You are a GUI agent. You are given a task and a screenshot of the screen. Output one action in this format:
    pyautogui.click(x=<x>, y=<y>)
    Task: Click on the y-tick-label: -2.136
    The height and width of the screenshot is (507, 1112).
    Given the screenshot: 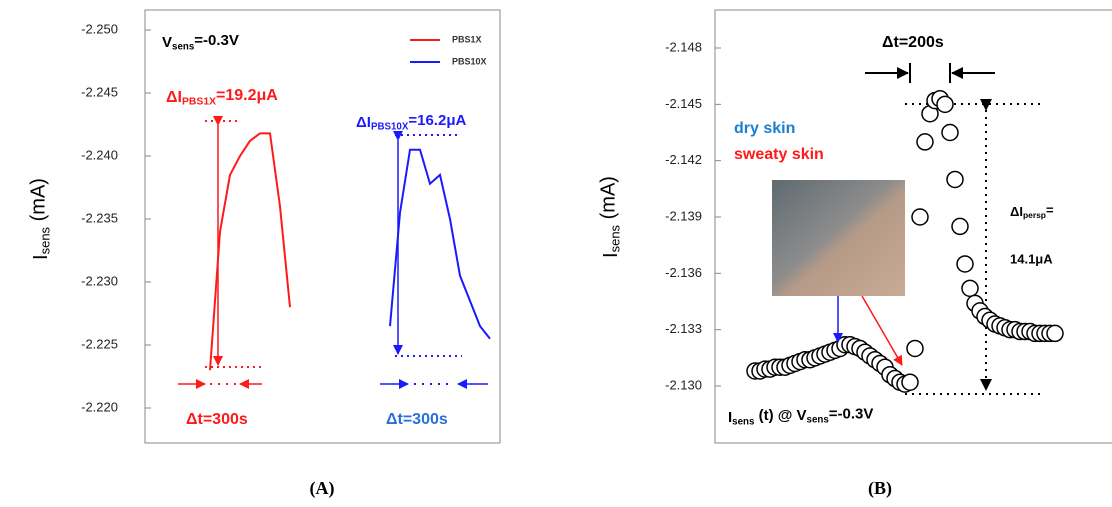 What is the action you would take?
    pyautogui.click(x=683, y=272)
    